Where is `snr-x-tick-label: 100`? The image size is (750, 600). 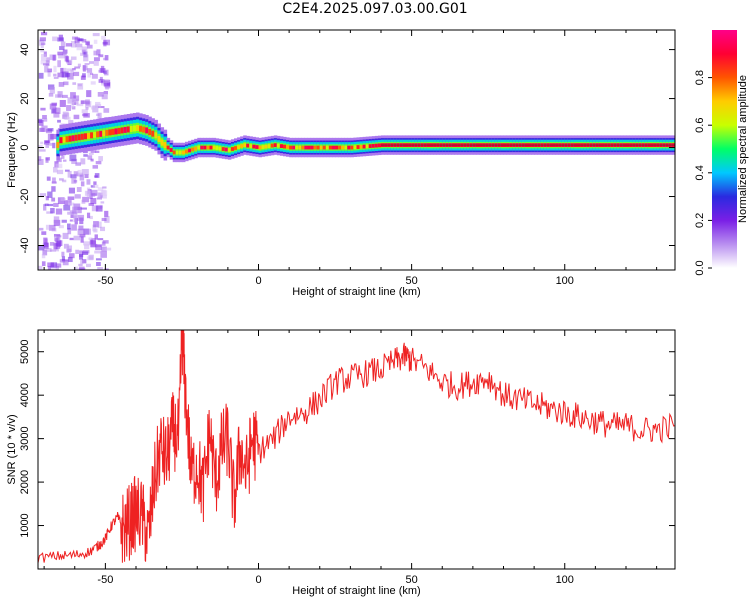
snr-x-tick-label: 100 is located at coordinates (565, 580).